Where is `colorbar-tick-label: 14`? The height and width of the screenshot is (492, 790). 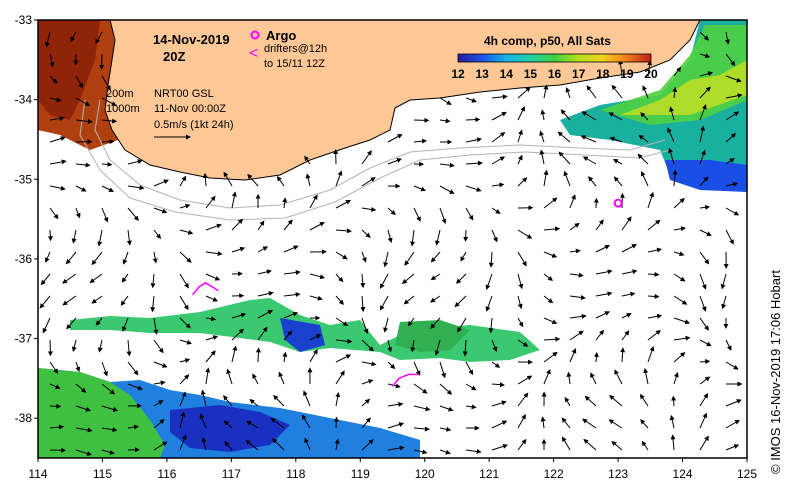
colorbar-tick-label: 14 is located at coordinates (507, 74).